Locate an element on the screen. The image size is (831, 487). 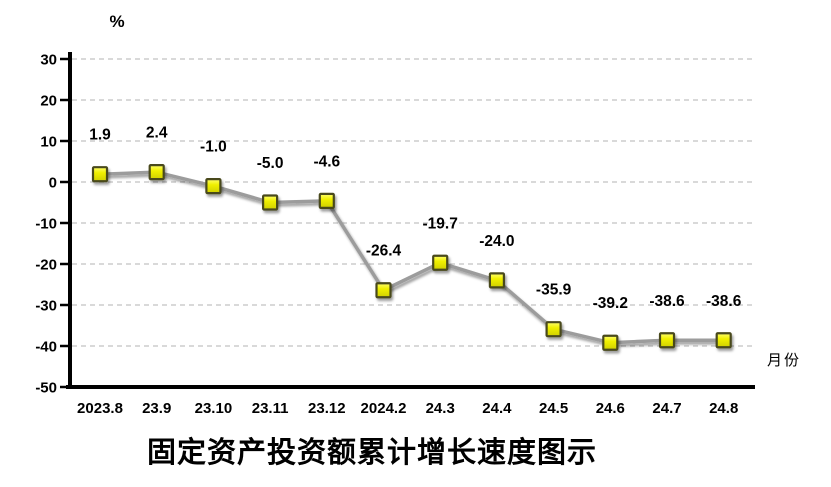
y-tick-label: 0 is located at coordinates (53, 183).